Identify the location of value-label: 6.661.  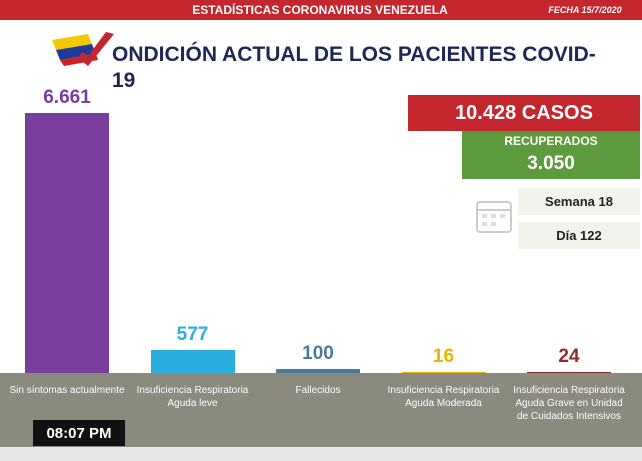
(67, 98).